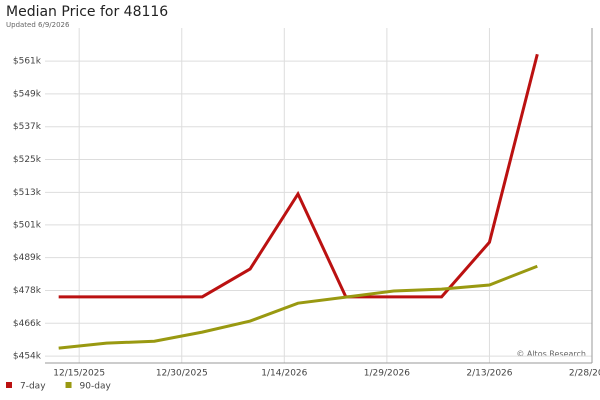 Image resolution: width=600 pixels, height=400 pixels. What do you see at coordinates (551, 354) in the screenshot?
I see `watermark: © Altos Research` at bounding box center [551, 354].